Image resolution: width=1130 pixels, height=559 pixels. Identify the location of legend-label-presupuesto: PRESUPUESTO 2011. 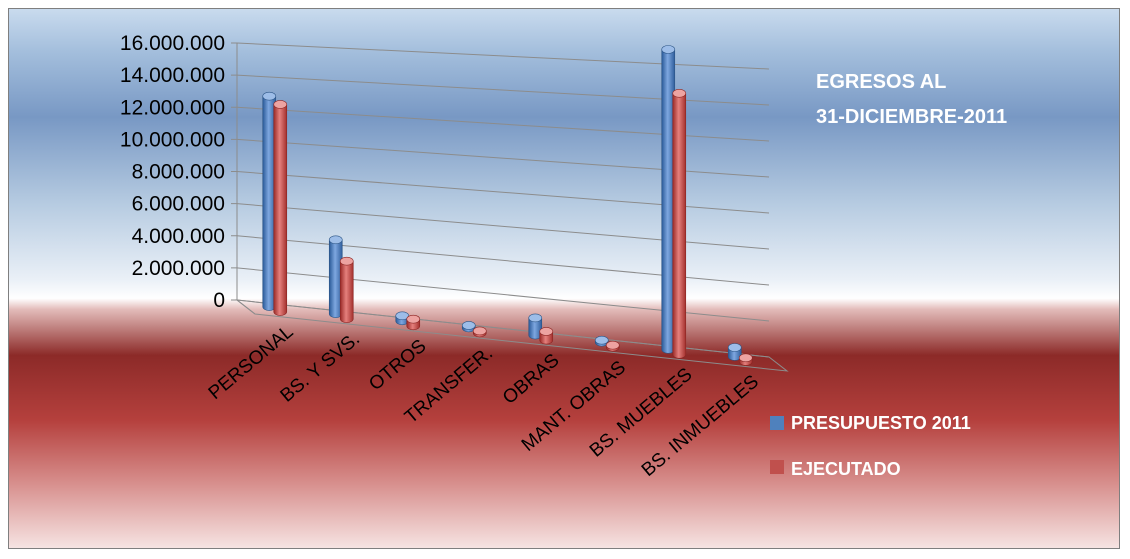
(881, 423).